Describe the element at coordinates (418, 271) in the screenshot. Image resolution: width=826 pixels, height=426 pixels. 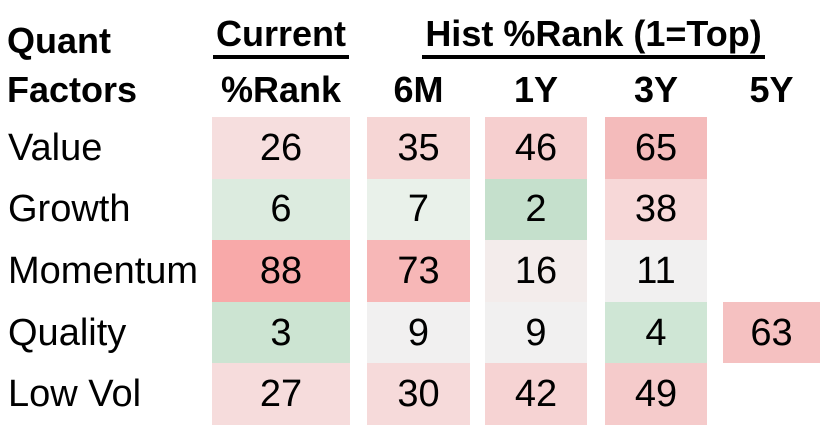
I see `cell-momentum-6m: 73` at that location.